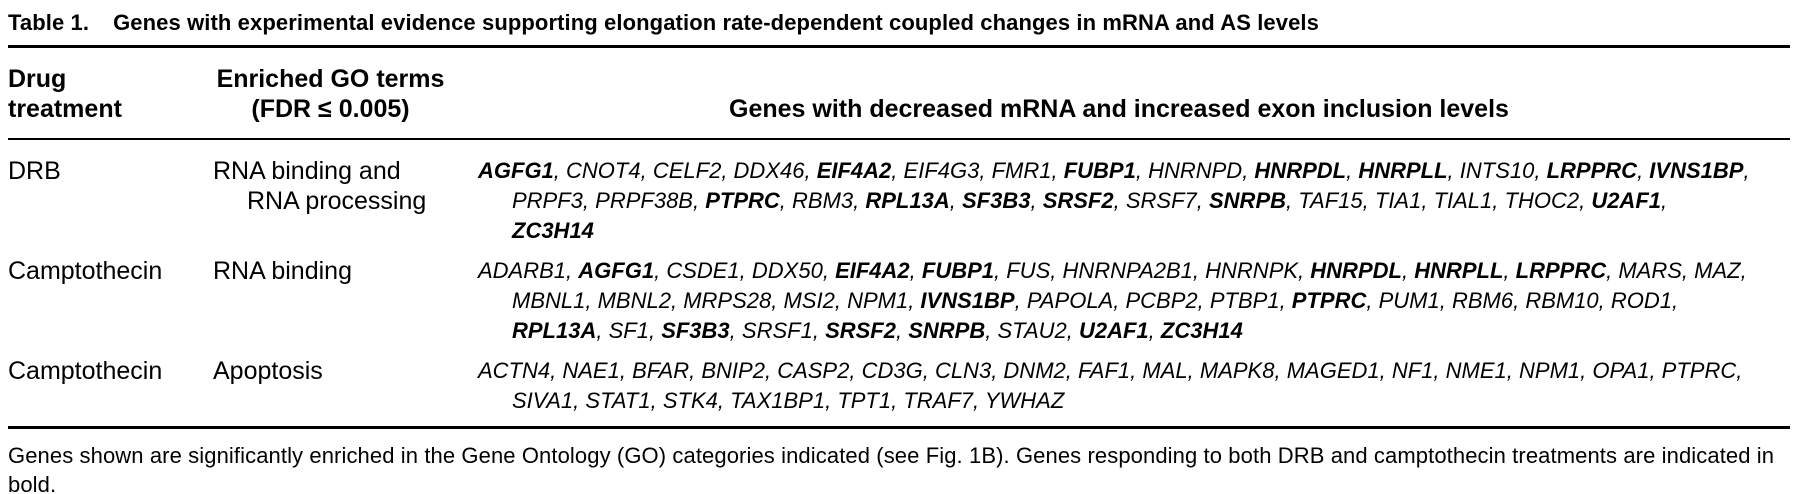 The image size is (1800, 494). Describe the element at coordinates (1409, 300) in the screenshot. I see `gene-name: PUM1` at that location.